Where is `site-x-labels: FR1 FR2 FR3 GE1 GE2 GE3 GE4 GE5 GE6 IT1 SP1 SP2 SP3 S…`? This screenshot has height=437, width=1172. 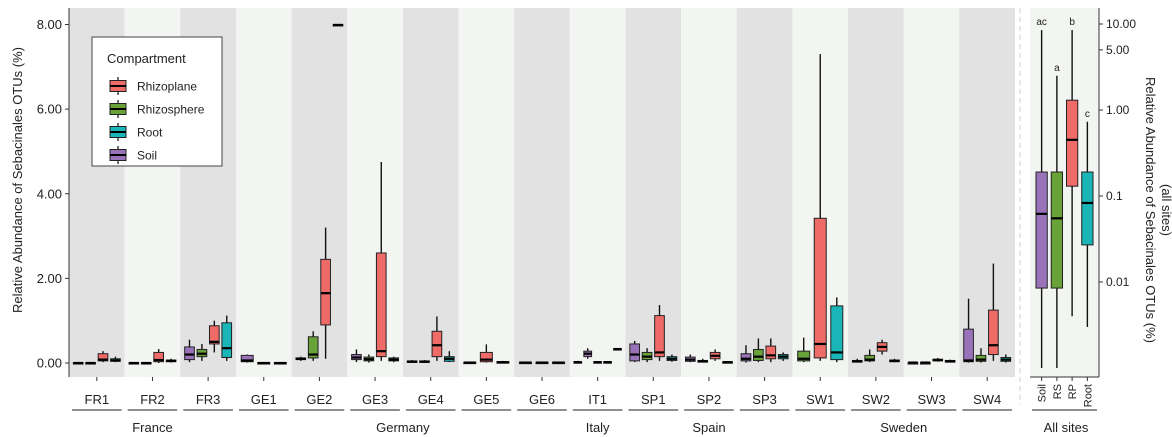
site-x-labels: FR1 FR2 FR3 GE1 GE2 GE3 GE4 GE5 GE6 IT1 SP1 SP2 SP3 S… is located at coordinates (542, 394).